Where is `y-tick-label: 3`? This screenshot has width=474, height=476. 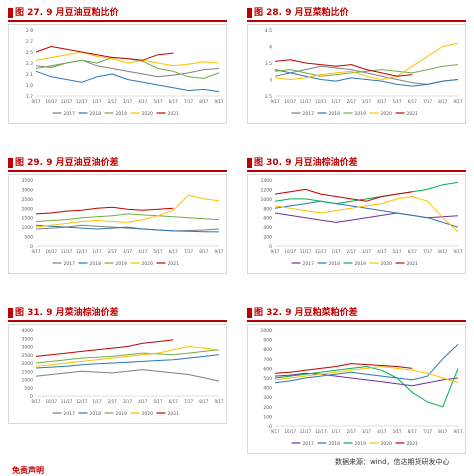
y-tick-label: 3 is located at coordinates (270, 81).